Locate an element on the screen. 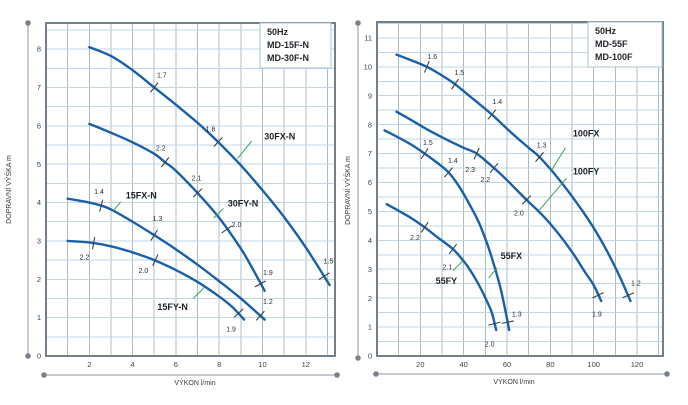  series-name-label: 55FX is located at coordinates (512, 256).